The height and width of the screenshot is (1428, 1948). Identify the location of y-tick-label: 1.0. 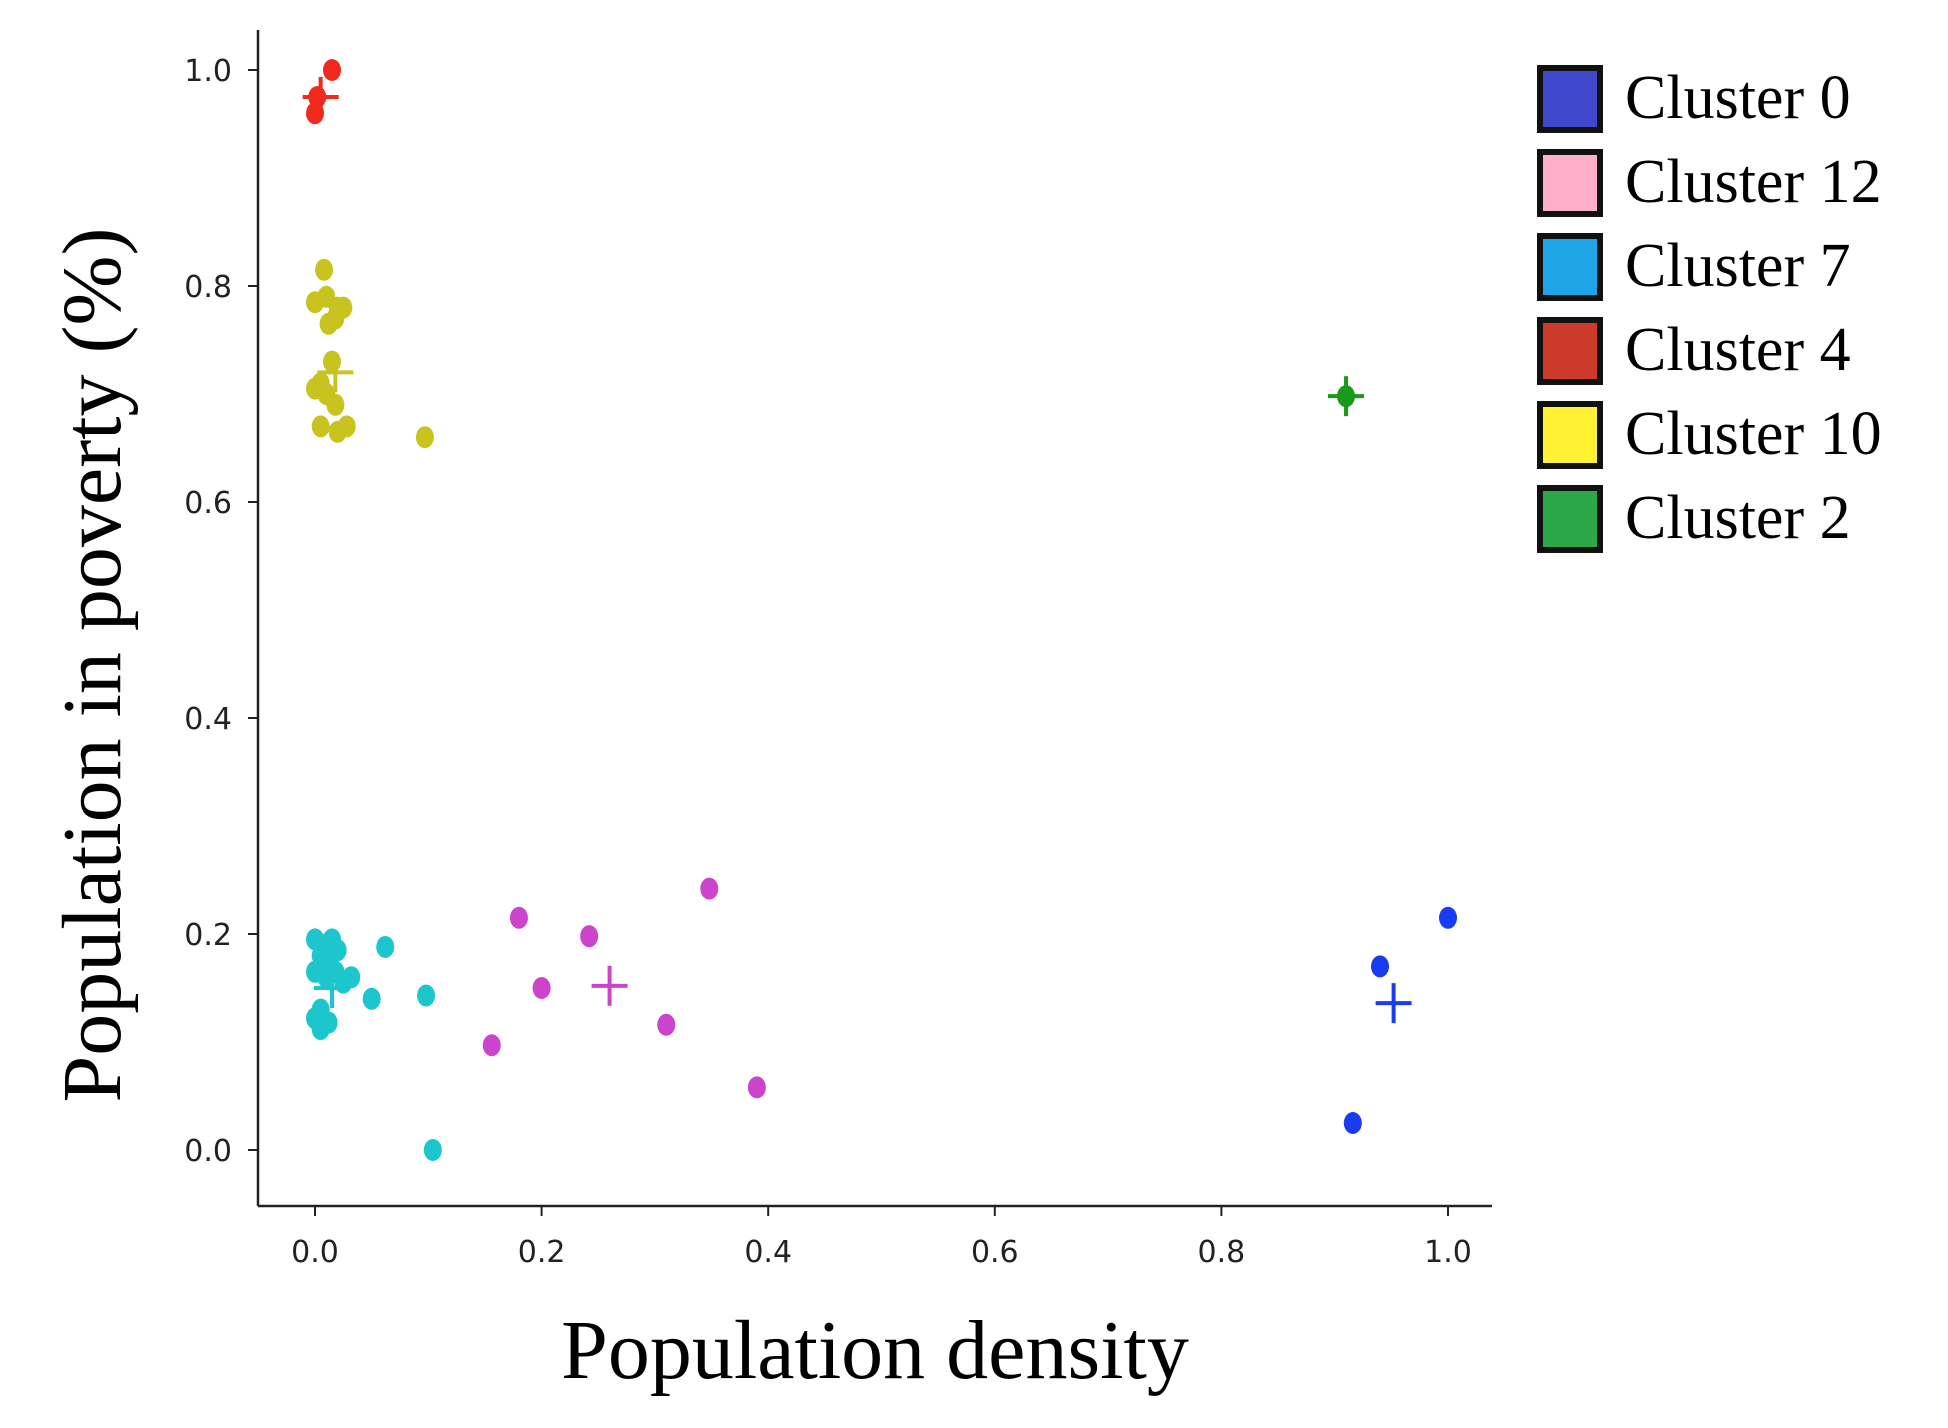
(208, 71).